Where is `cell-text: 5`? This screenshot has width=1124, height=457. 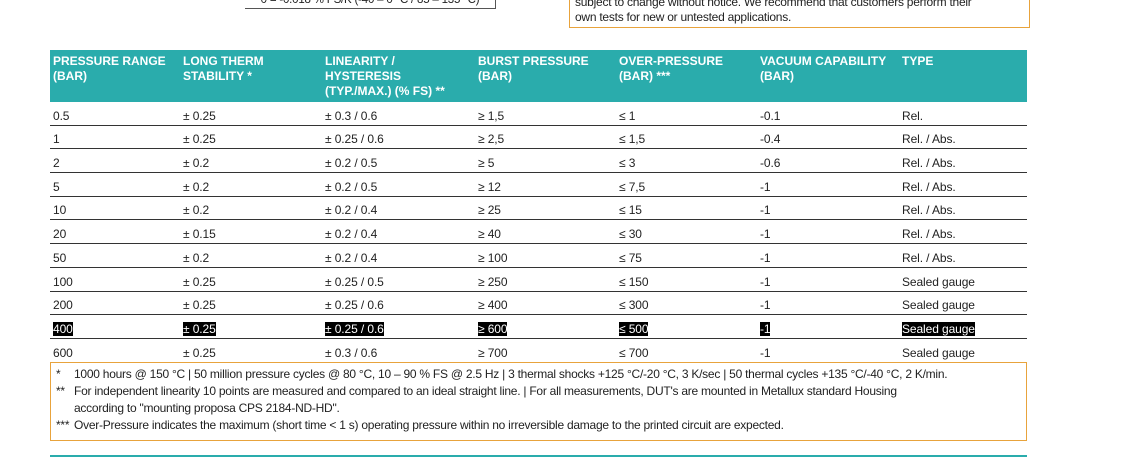
cell-text: 5 is located at coordinates (56, 186).